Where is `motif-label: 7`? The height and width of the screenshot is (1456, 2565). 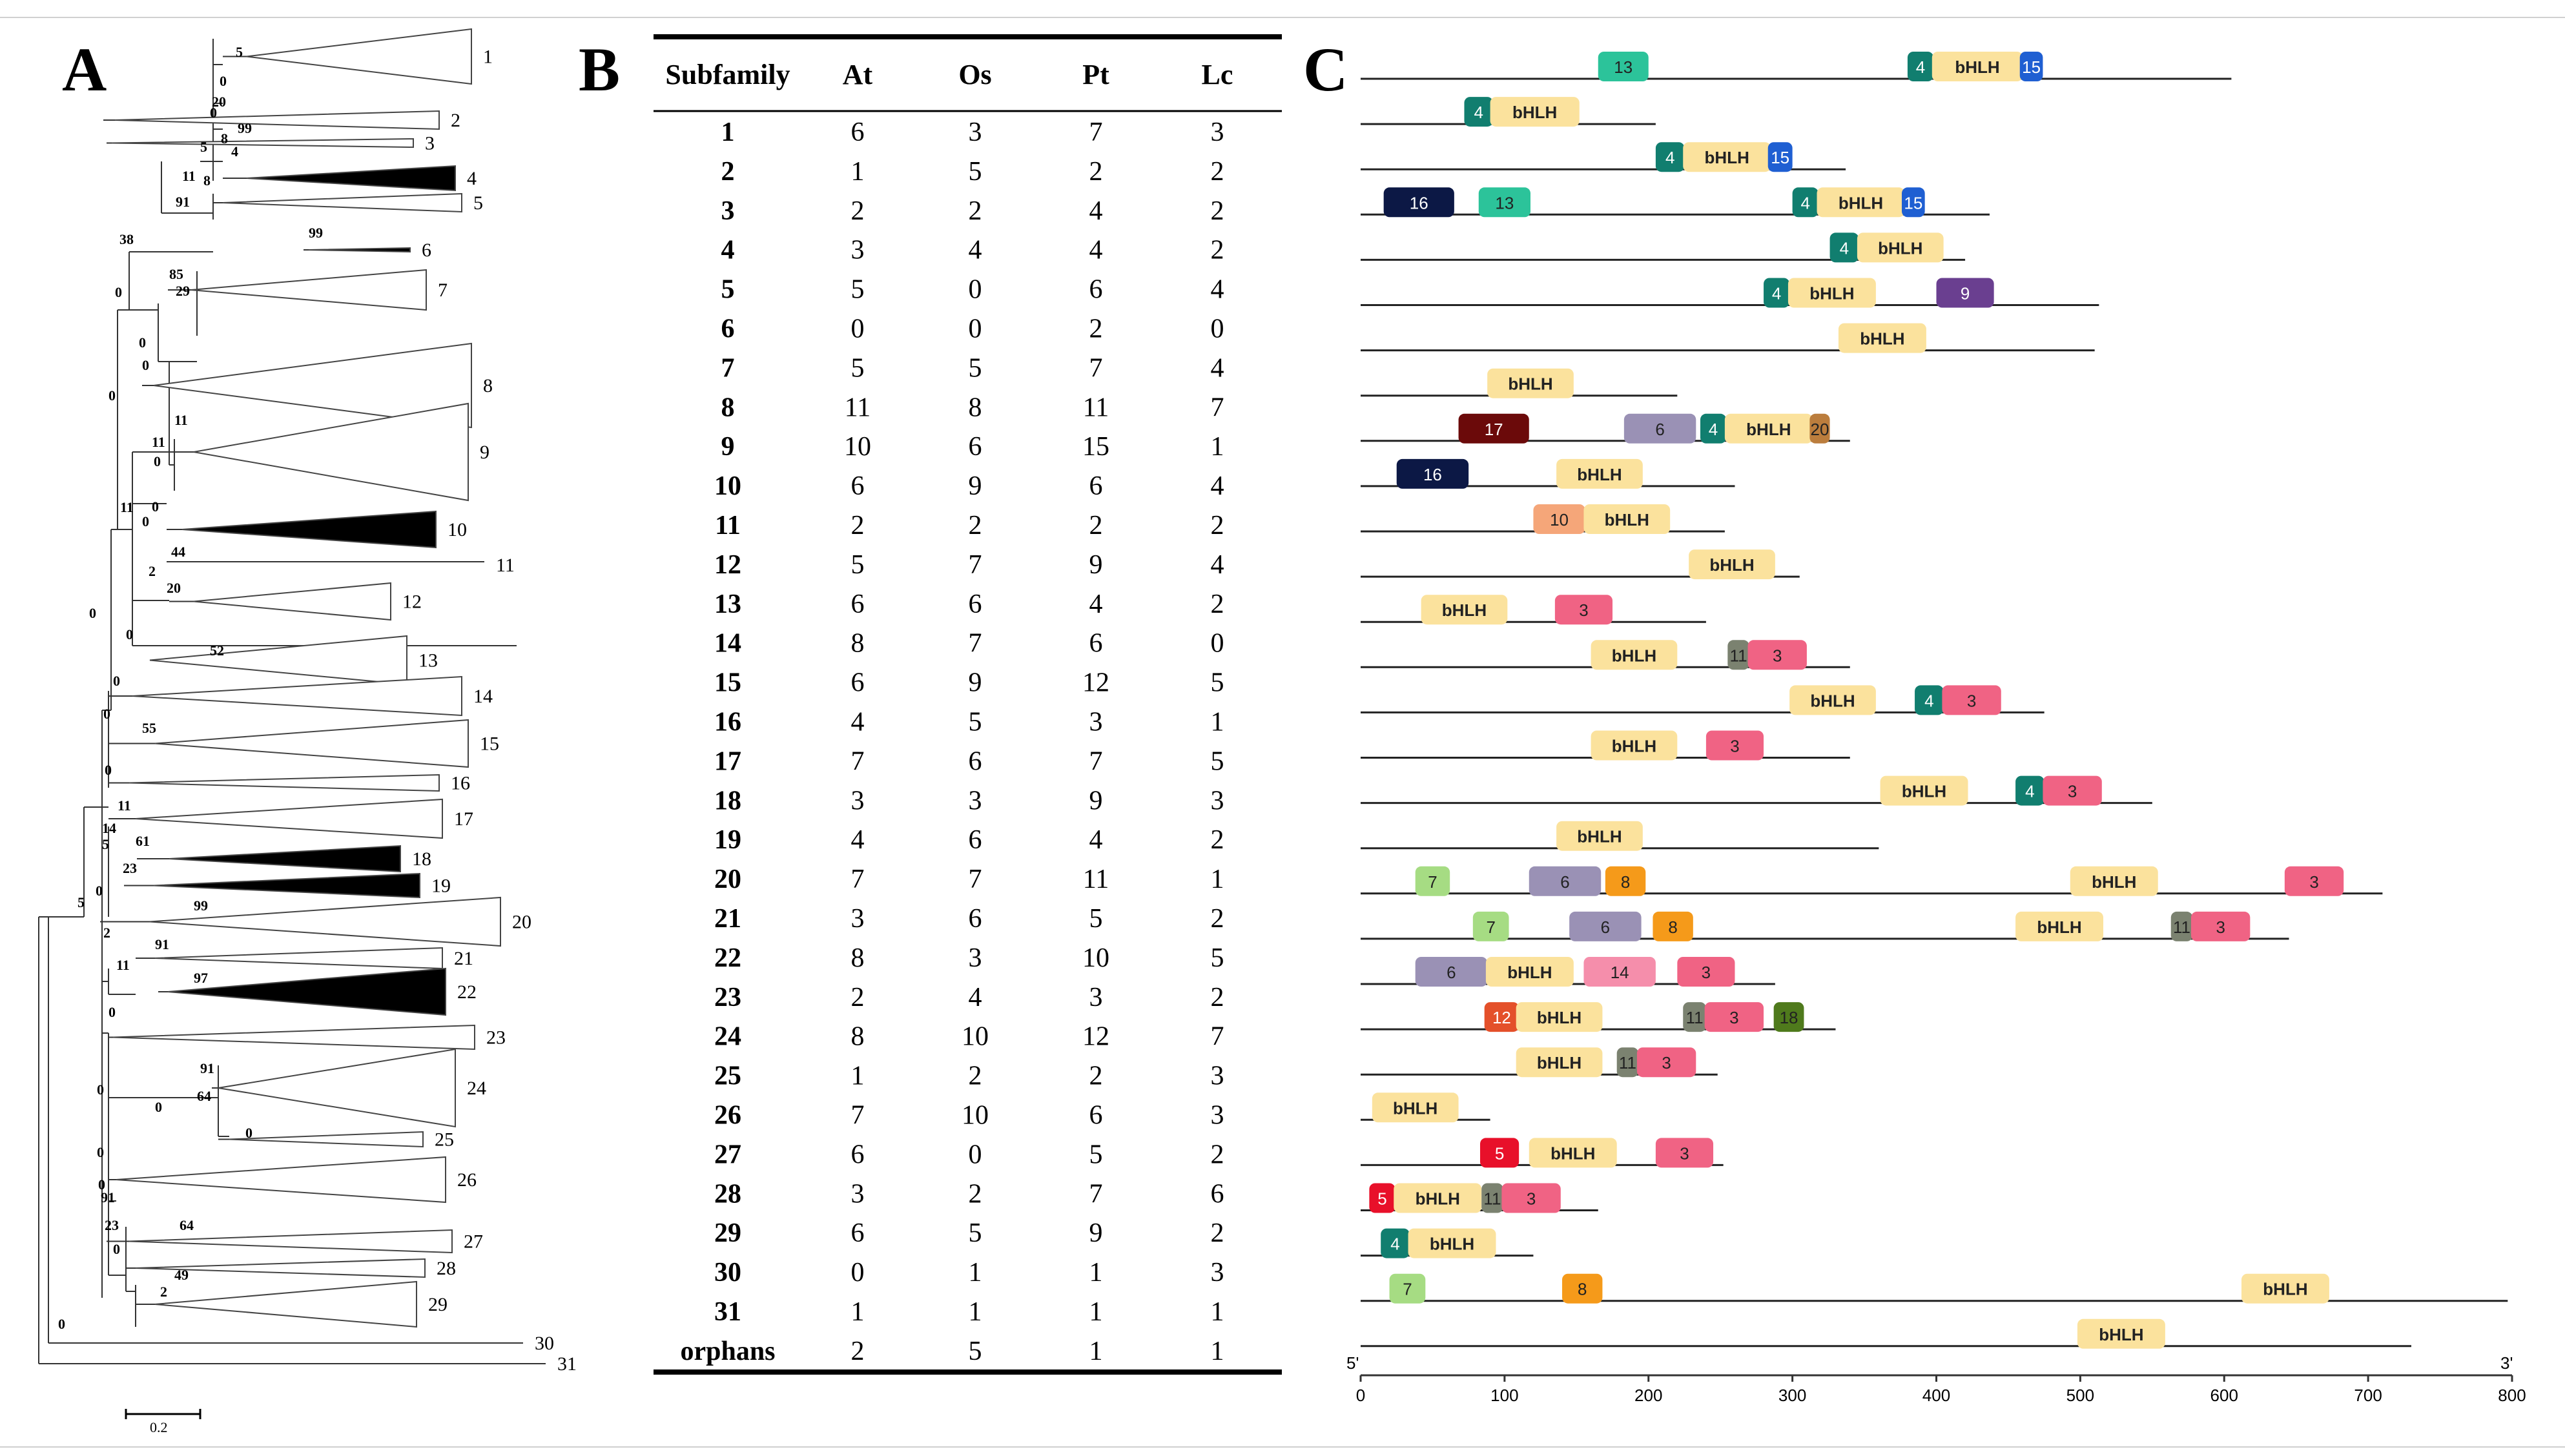 motif-label: 7 is located at coordinates (1407, 1289).